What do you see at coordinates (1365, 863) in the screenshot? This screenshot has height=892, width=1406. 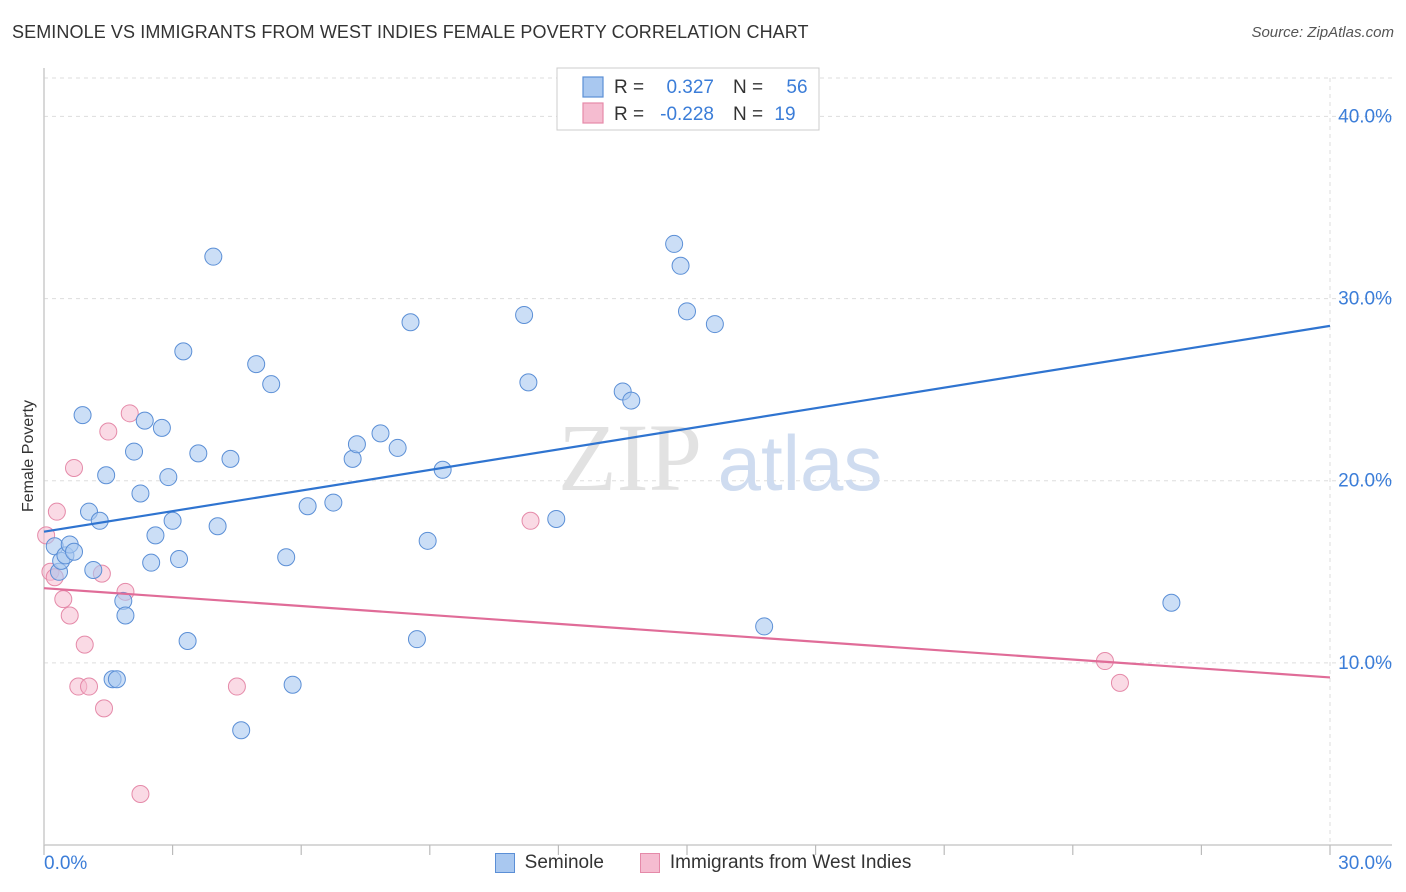 I see `x-tick-label-max: 30.0%` at bounding box center [1365, 863].